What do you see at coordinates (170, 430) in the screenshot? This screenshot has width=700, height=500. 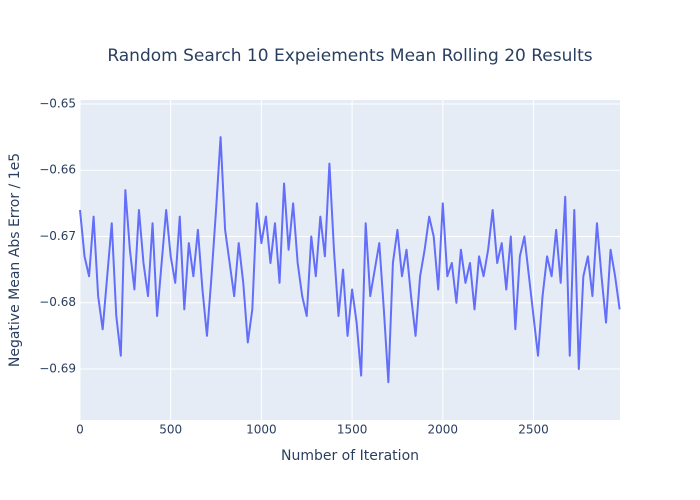 I see `x-tick-label: 500` at bounding box center [170, 430].